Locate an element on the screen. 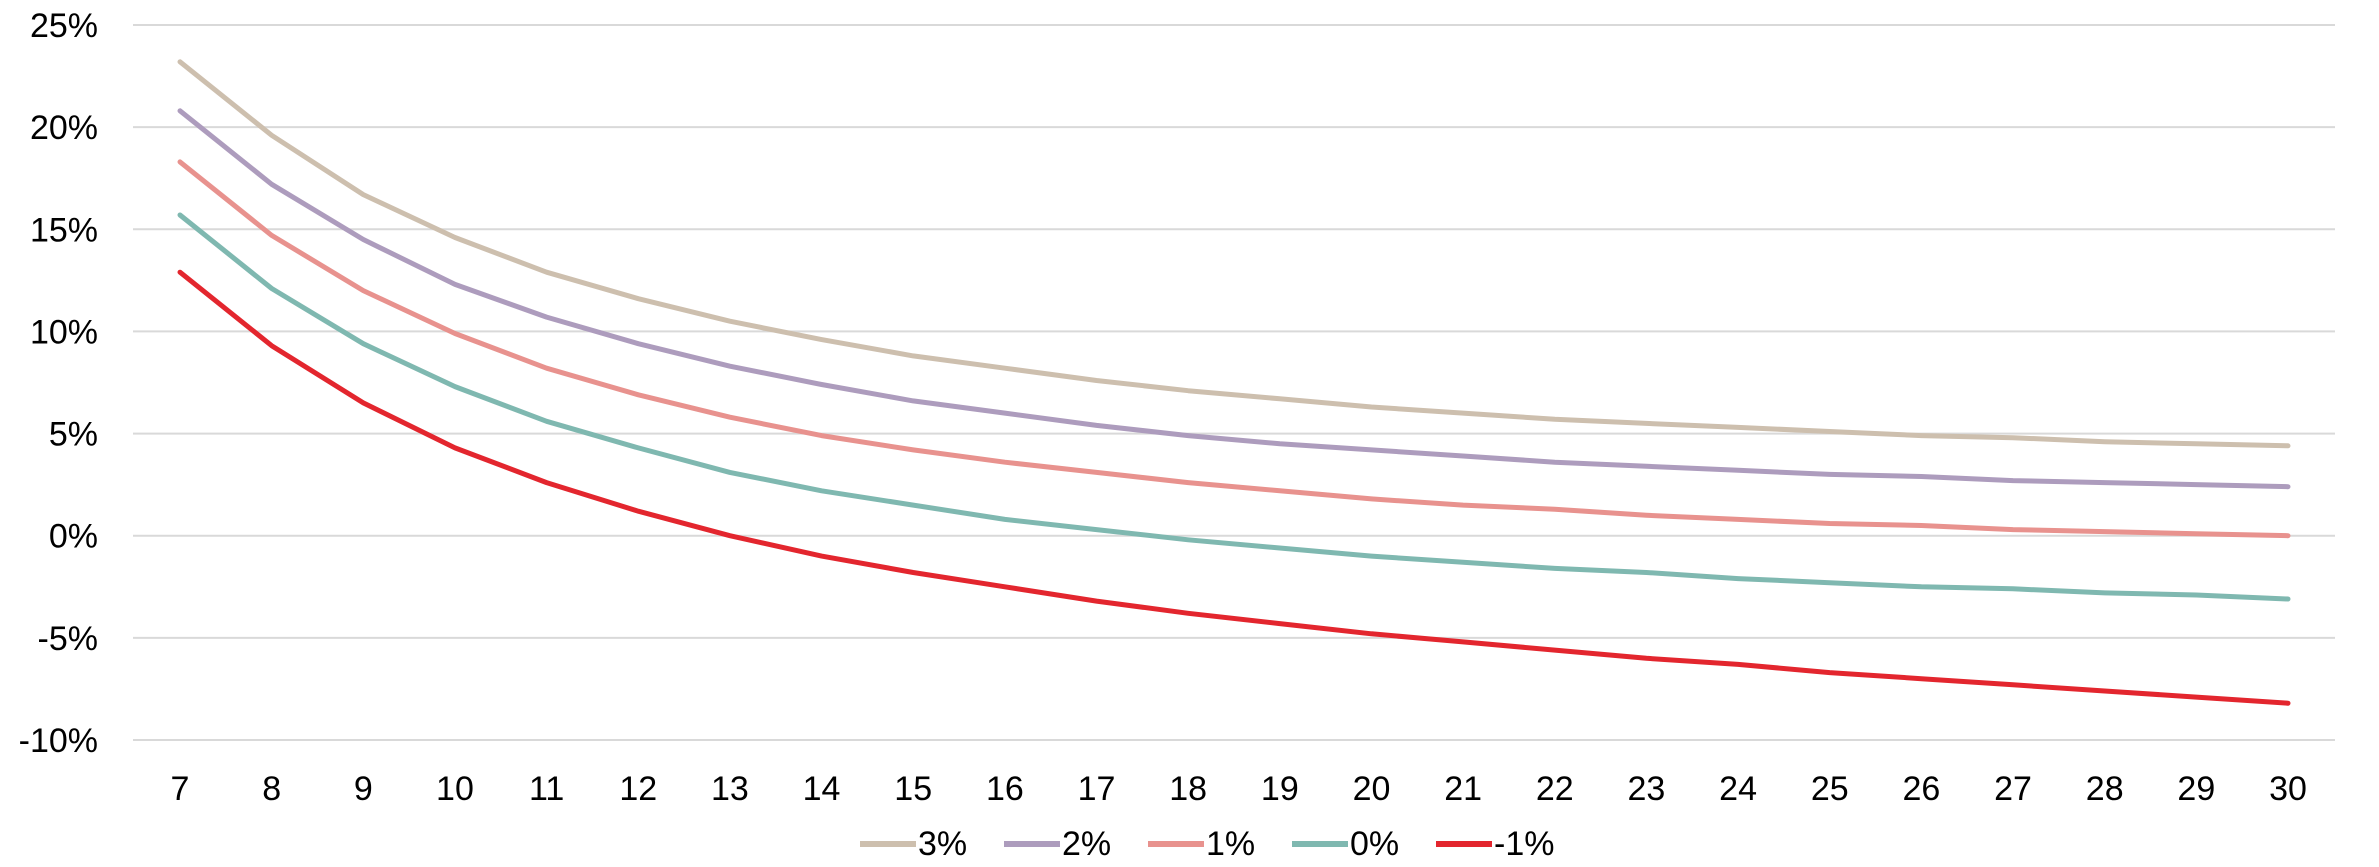  y-tick-label: 20% is located at coordinates (64, 128).